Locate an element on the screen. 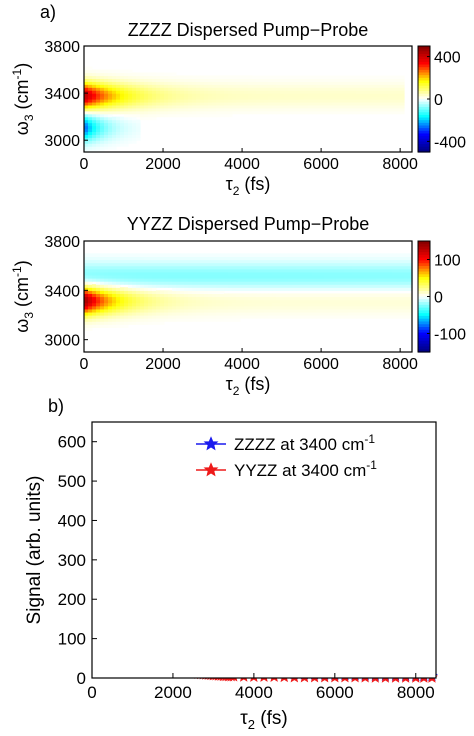 The image size is (474, 736). y-axis-label: ω3 (cm-1) is located at coordinates (23, 296).